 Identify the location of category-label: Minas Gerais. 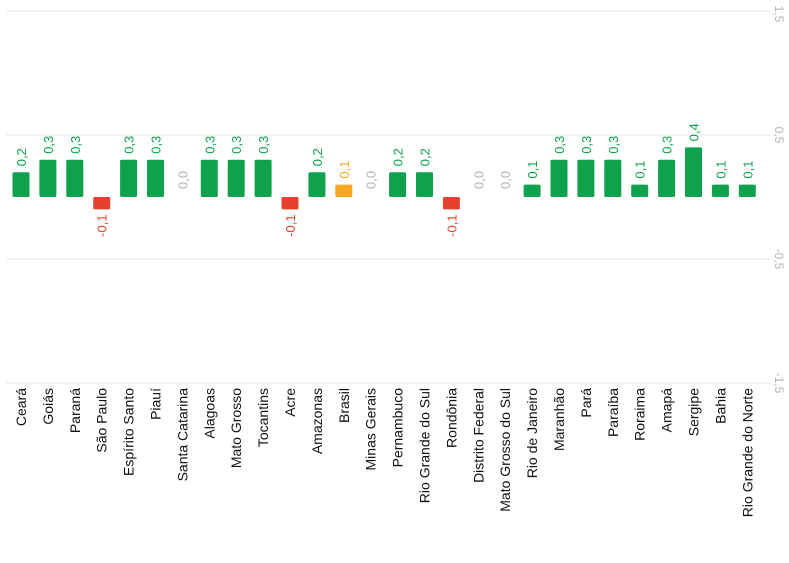
(371, 429).